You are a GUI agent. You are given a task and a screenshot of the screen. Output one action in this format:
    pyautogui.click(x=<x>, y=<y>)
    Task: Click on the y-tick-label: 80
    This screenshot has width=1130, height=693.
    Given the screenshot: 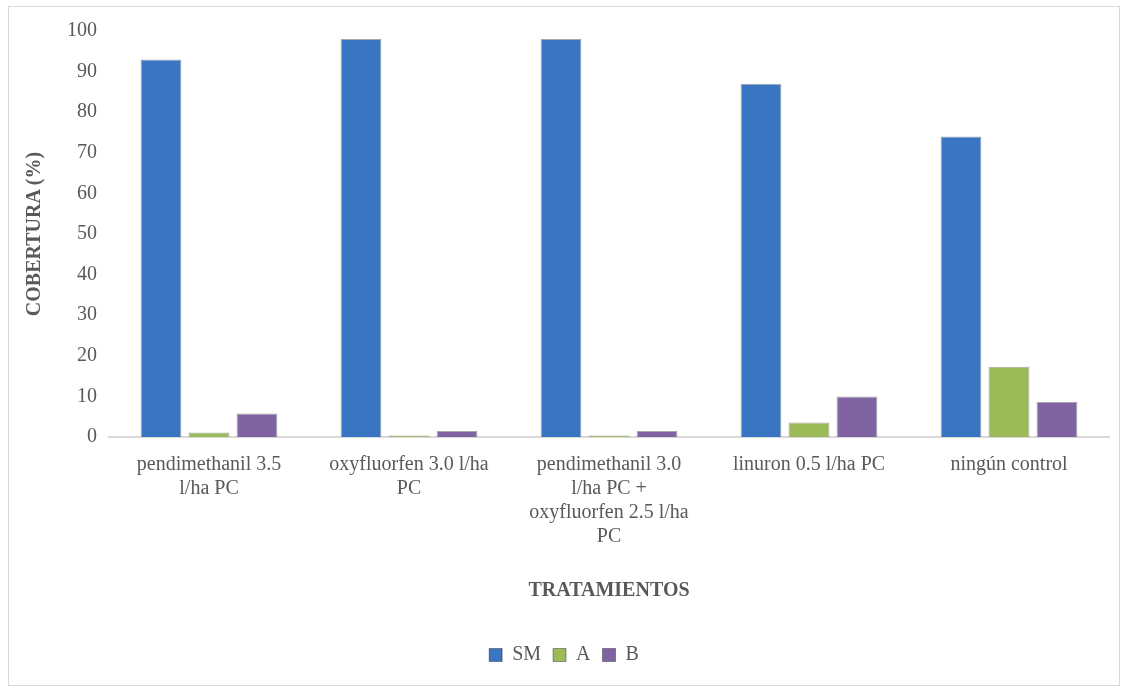 What is the action you would take?
    pyautogui.click(x=87, y=110)
    